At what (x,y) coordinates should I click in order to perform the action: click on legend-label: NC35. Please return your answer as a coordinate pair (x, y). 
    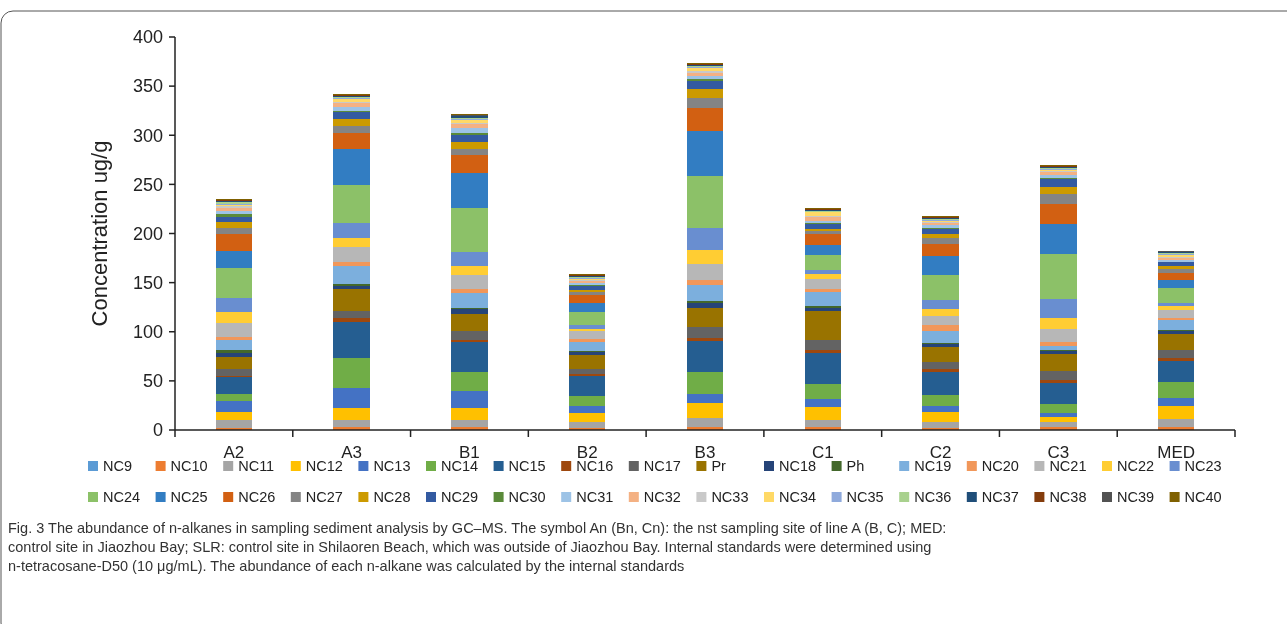
    Looking at the image, I should click on (865, 497).